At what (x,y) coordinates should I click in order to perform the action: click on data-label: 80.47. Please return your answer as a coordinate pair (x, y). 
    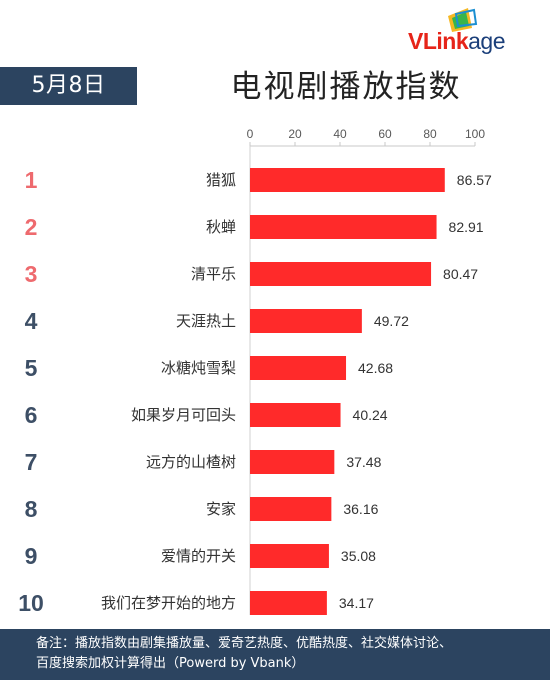
    Looking at the image, I should click on (460, 274).